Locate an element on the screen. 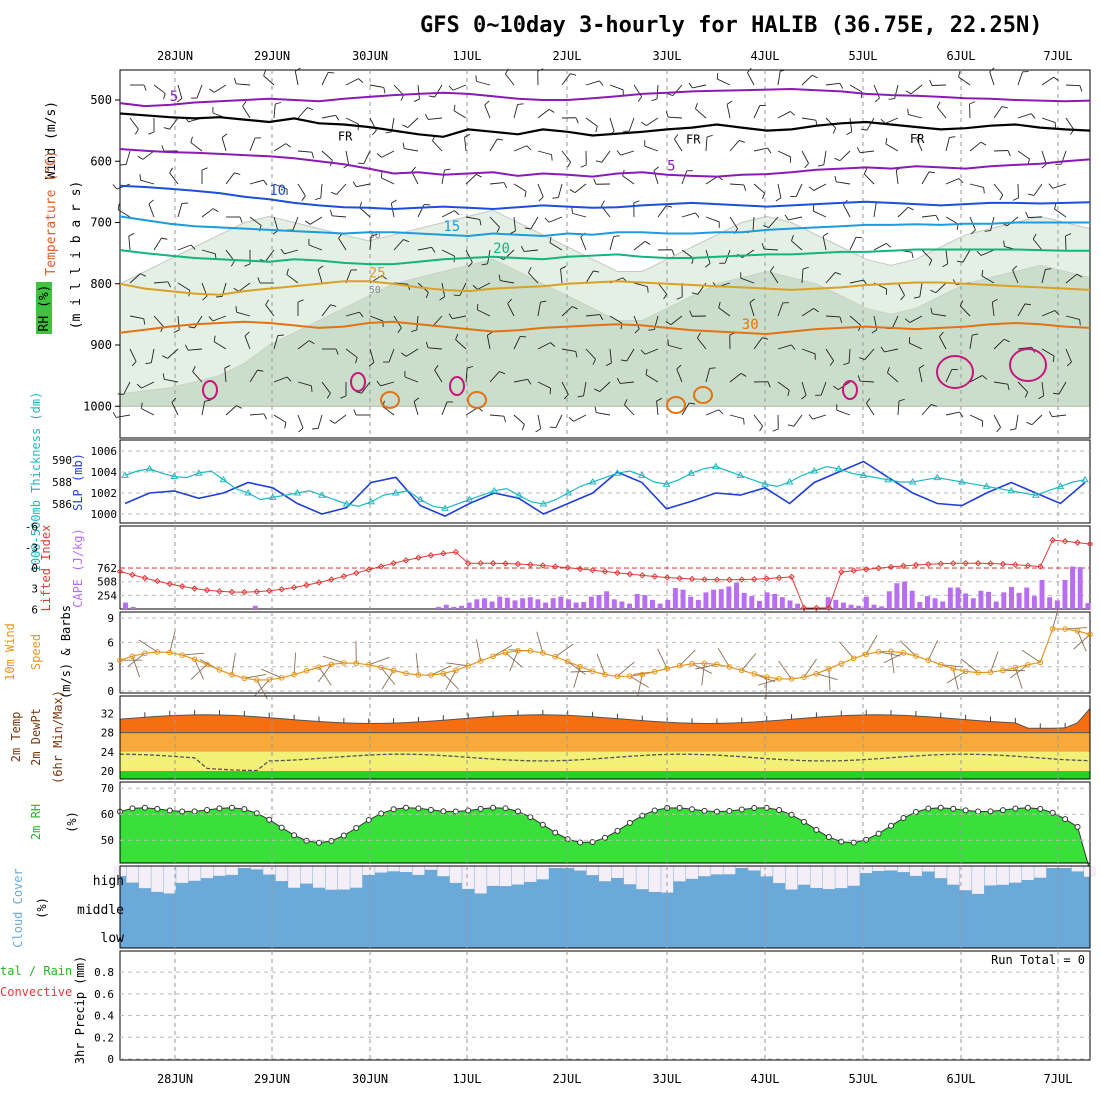 The width and height of the screenshot is (1100, 1100). wind-speed-point is located at coordinates (804, 677).